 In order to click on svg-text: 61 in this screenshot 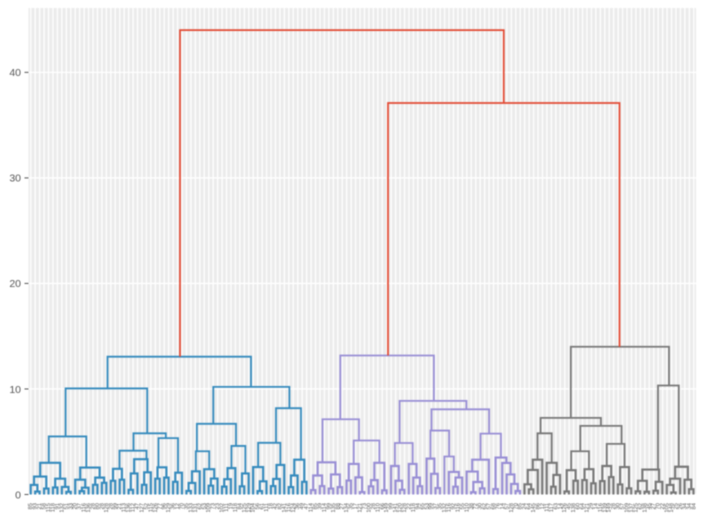, I will do `click(263, 506)`.